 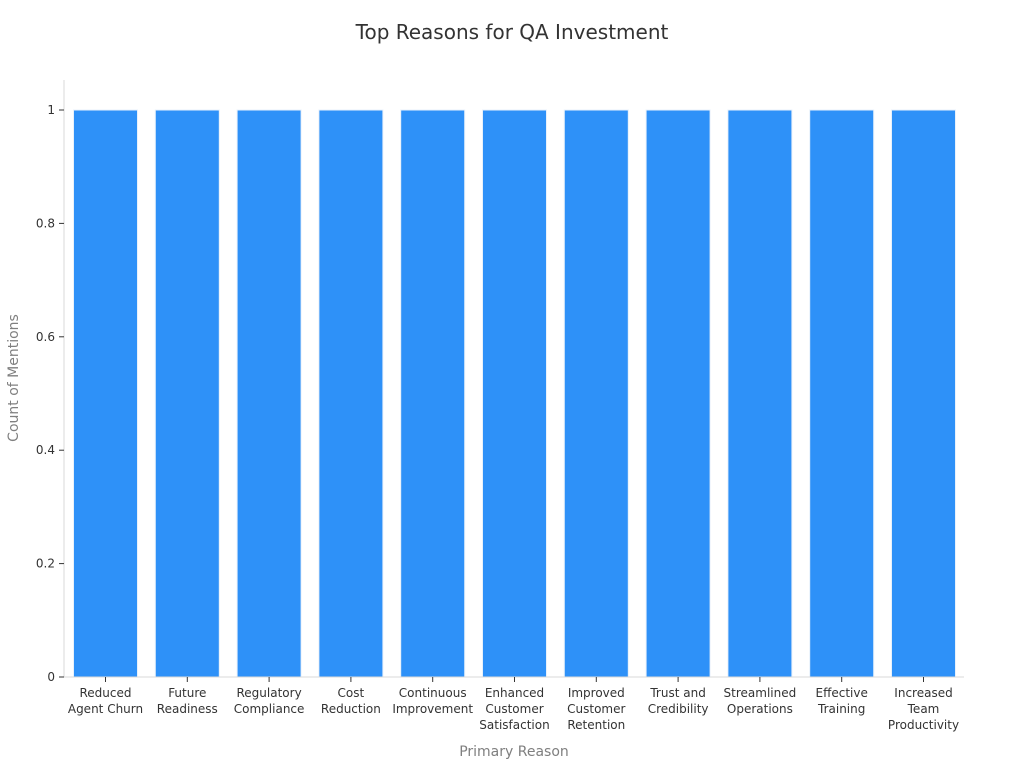 I want to click on x-tick-label-line: Streamlined, so click(x=760, y=693).